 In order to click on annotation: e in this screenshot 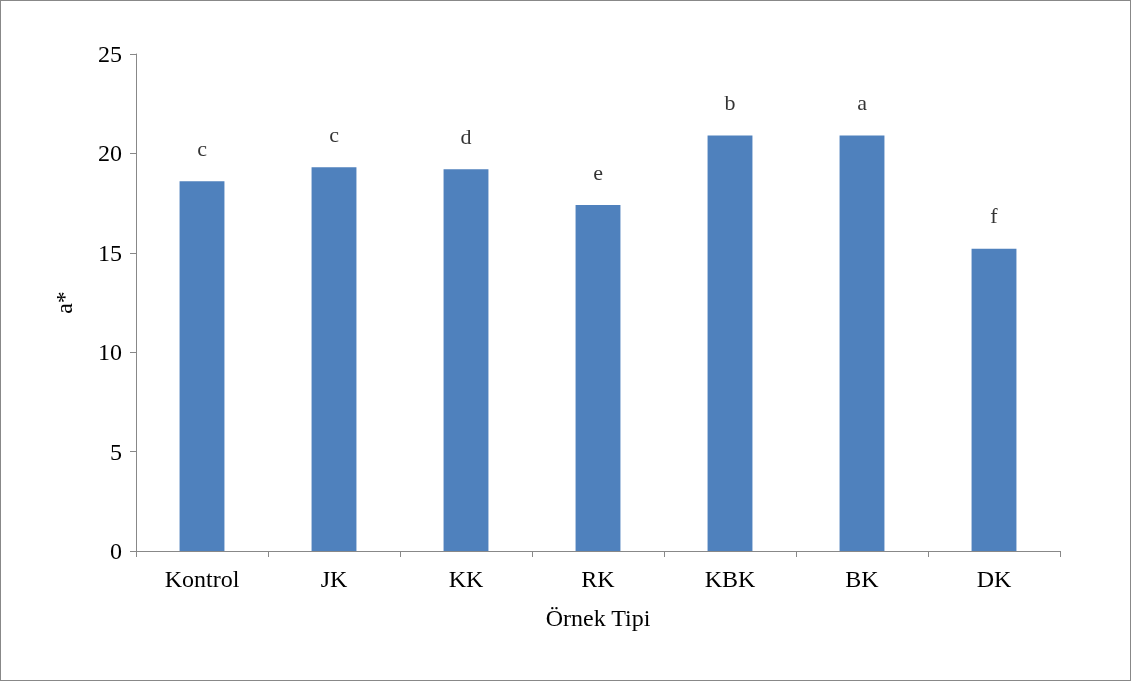, I will do `click(598, 172)`.